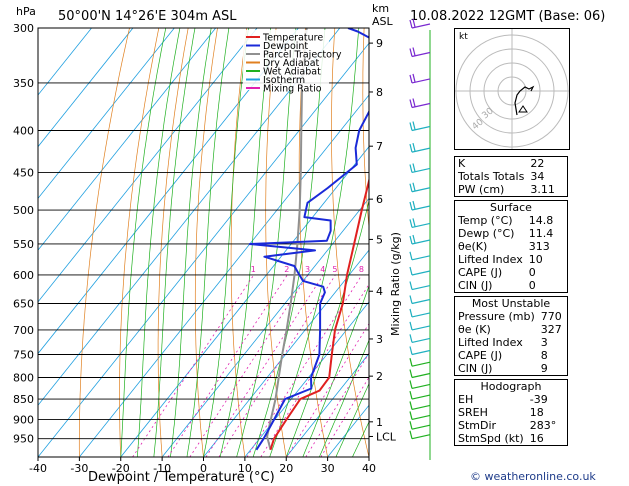 This screenshot has width=629, height=486. Describe the element at coordinates (307, 269) in the screenshot. I see `mixing-ratio-label: 3` at that location.